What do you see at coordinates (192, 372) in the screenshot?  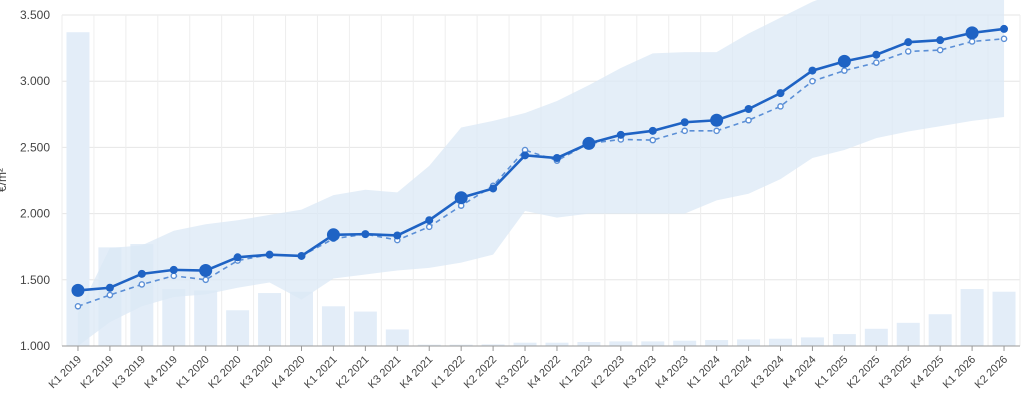 I see `x-tick-label: K1 2020` at bounding box center [192, 372].